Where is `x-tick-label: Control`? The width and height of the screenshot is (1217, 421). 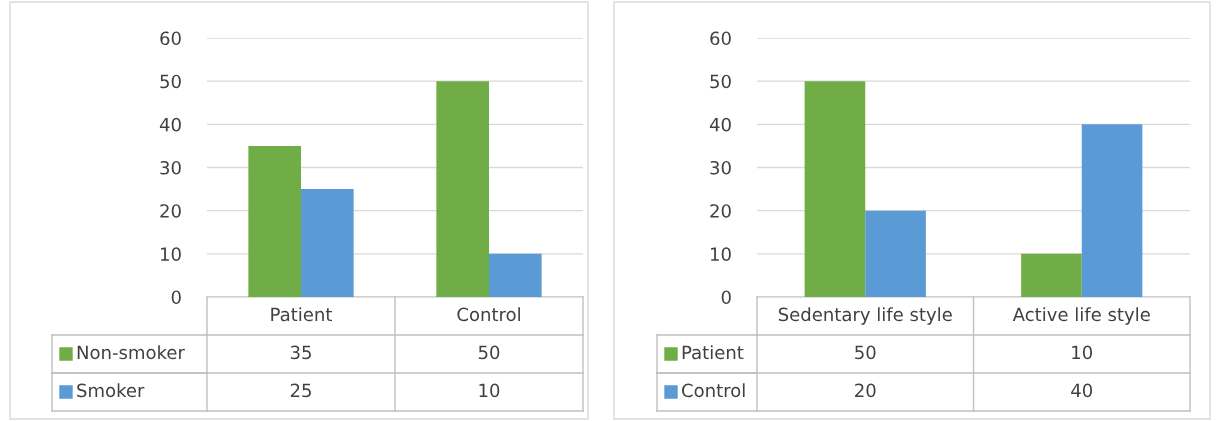
x-tick-label: Control is located at coordinates (488, 314).